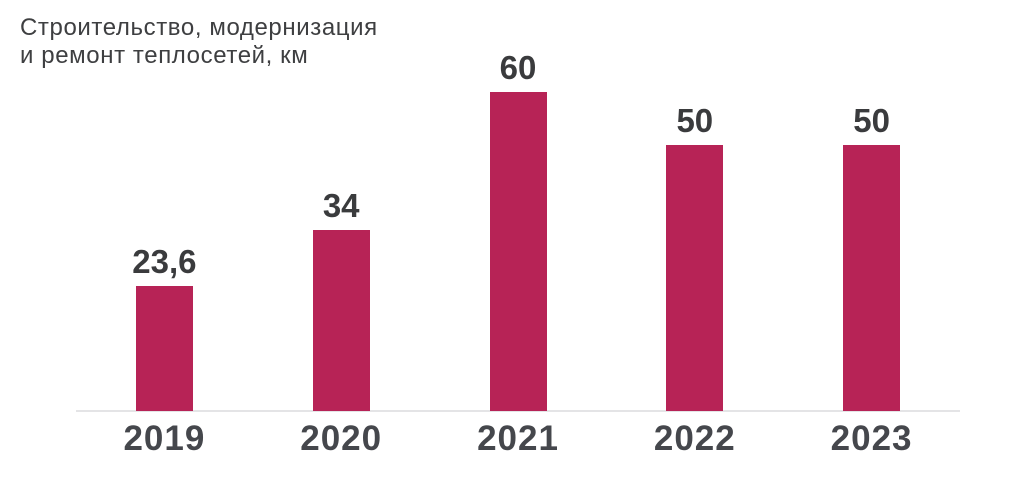  I want to click on x-axis-line, so click(518, 411).